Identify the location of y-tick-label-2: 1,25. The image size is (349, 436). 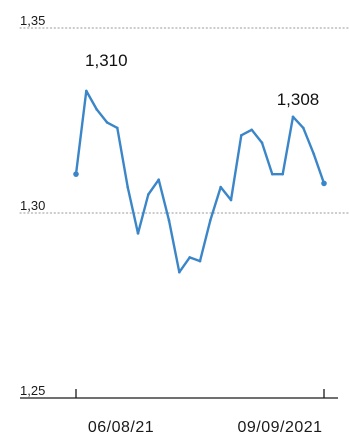
(32, 390).